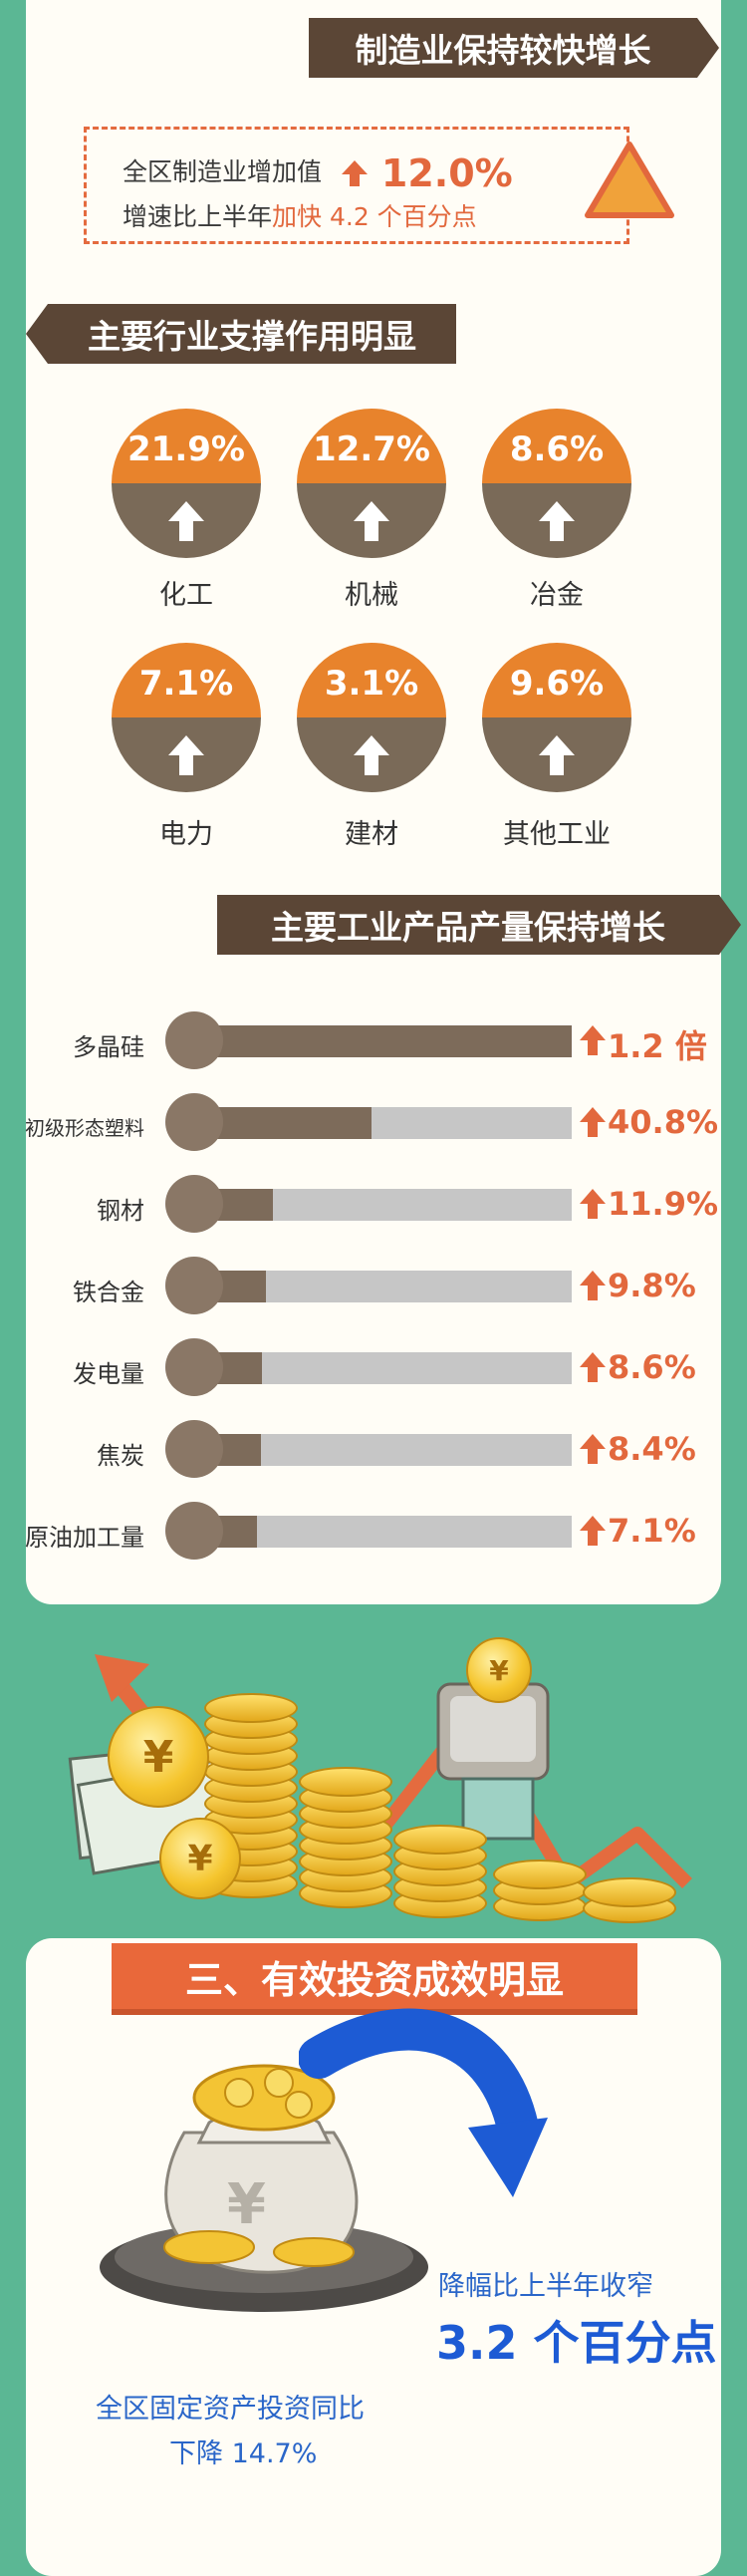 Image resolution: width=747 pixels, height=2576 pixels. What do you see at coordinates (371, 834) in the screenshot?
I see `industry-label: 建材` at bounding box center [371, 834].